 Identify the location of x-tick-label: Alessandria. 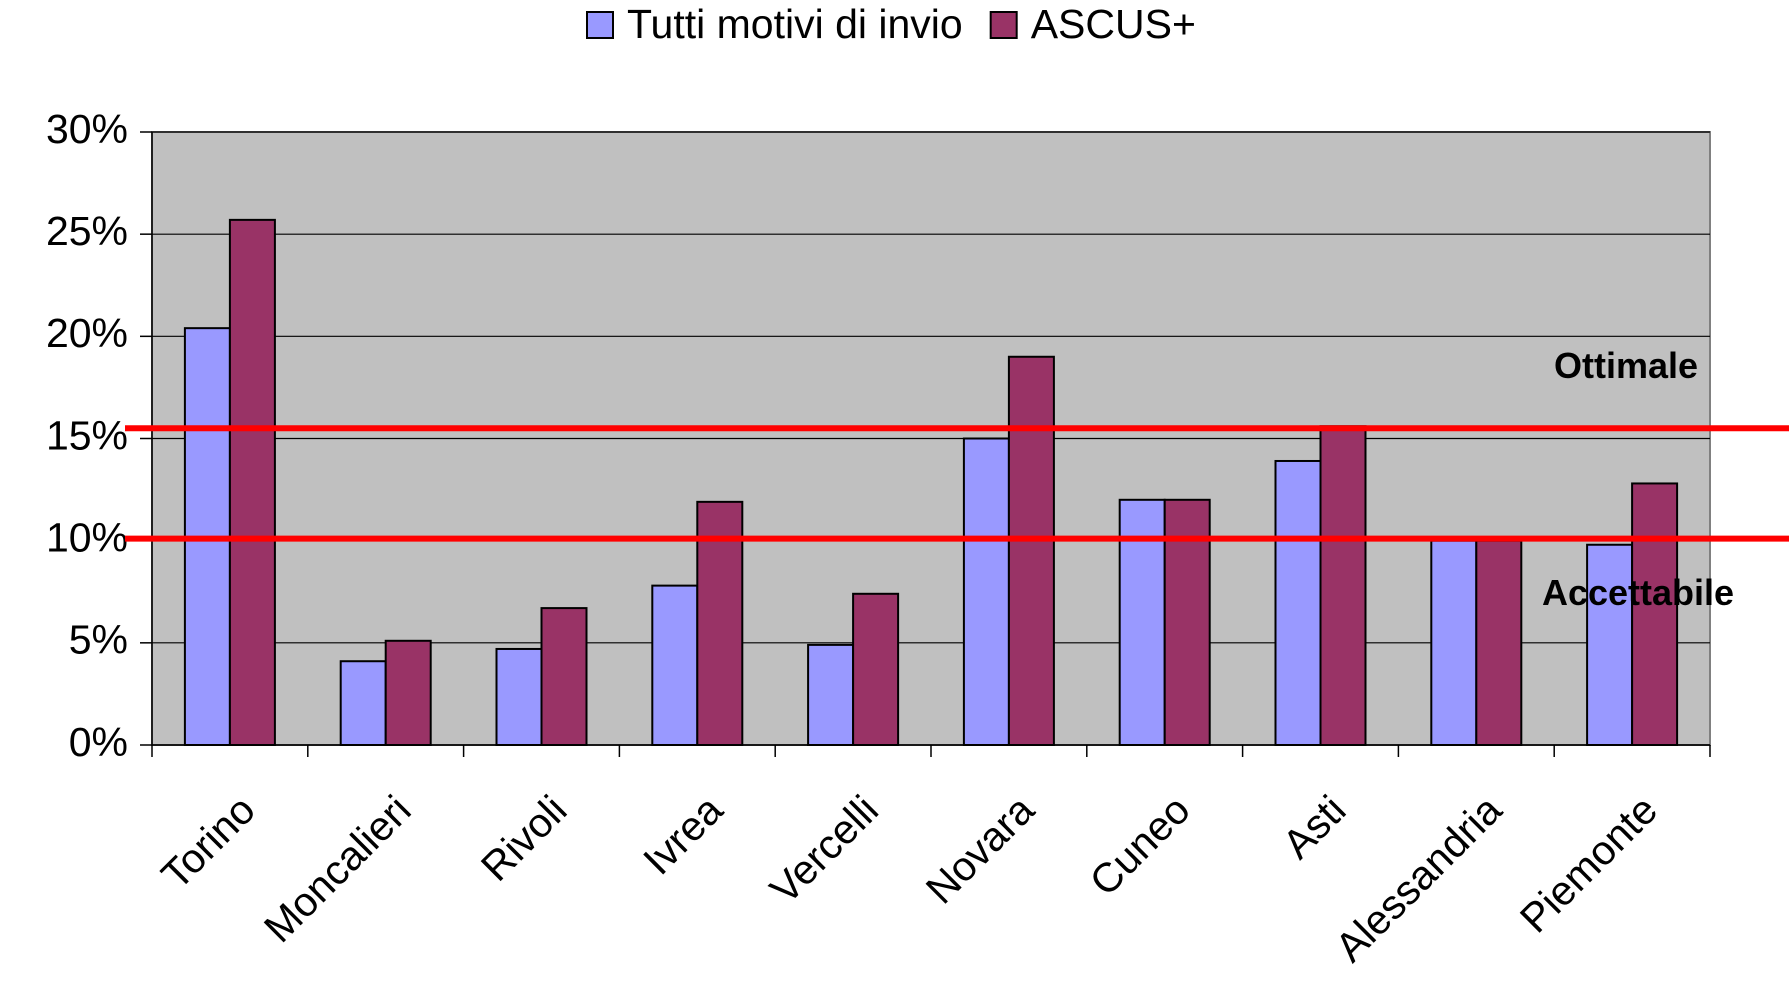
(1418, 878).